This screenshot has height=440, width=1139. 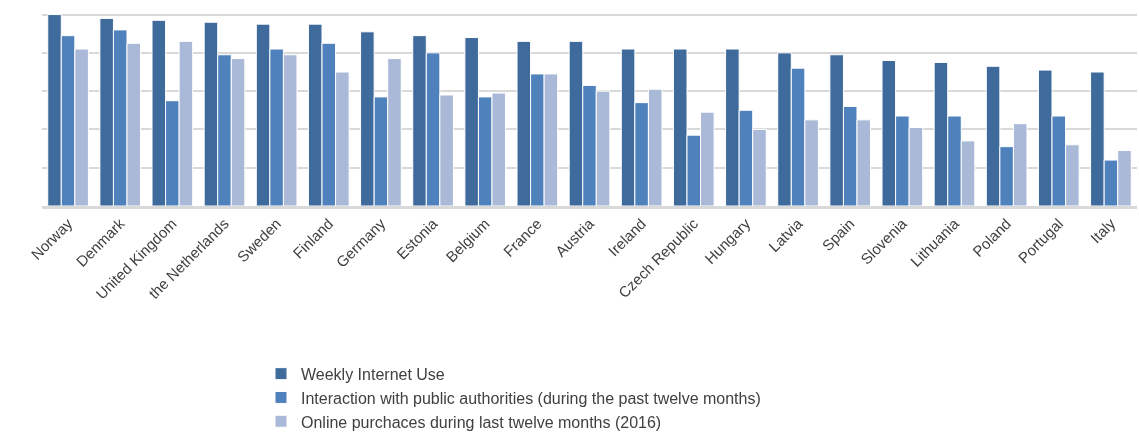 I want to click on legend-label: Weekly Internet Use, so click(x=373, y=374).